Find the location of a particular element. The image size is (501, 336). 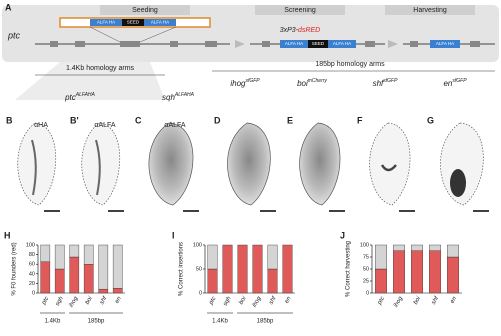

funnel is located at coordinates (90, 81).